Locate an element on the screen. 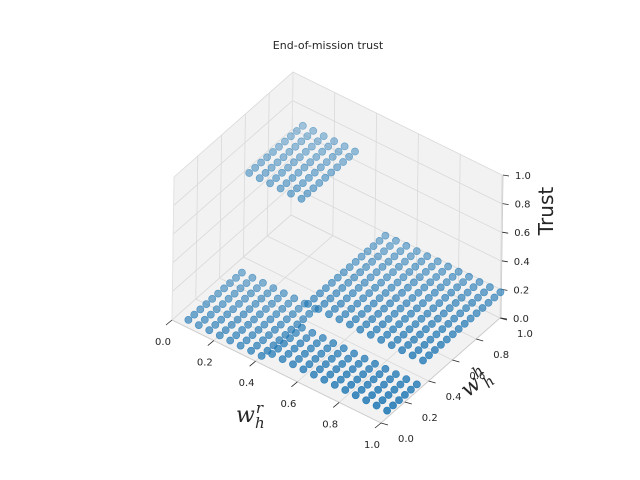  x-tick-label-2: 0.4 is located at coordinates (247, 383).